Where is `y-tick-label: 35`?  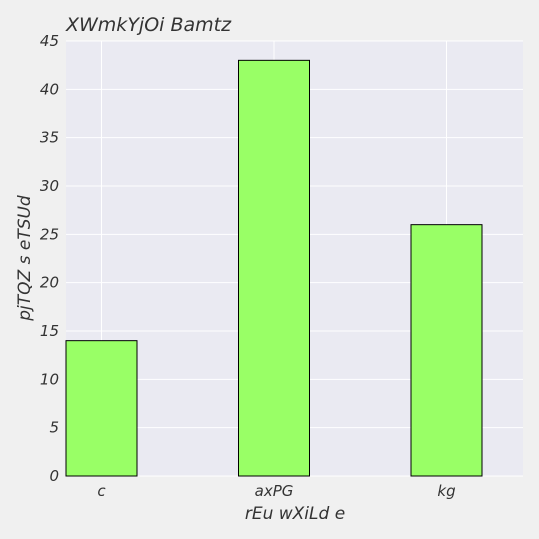 y-tick-label: 35 is located at coordinates (49, 138).